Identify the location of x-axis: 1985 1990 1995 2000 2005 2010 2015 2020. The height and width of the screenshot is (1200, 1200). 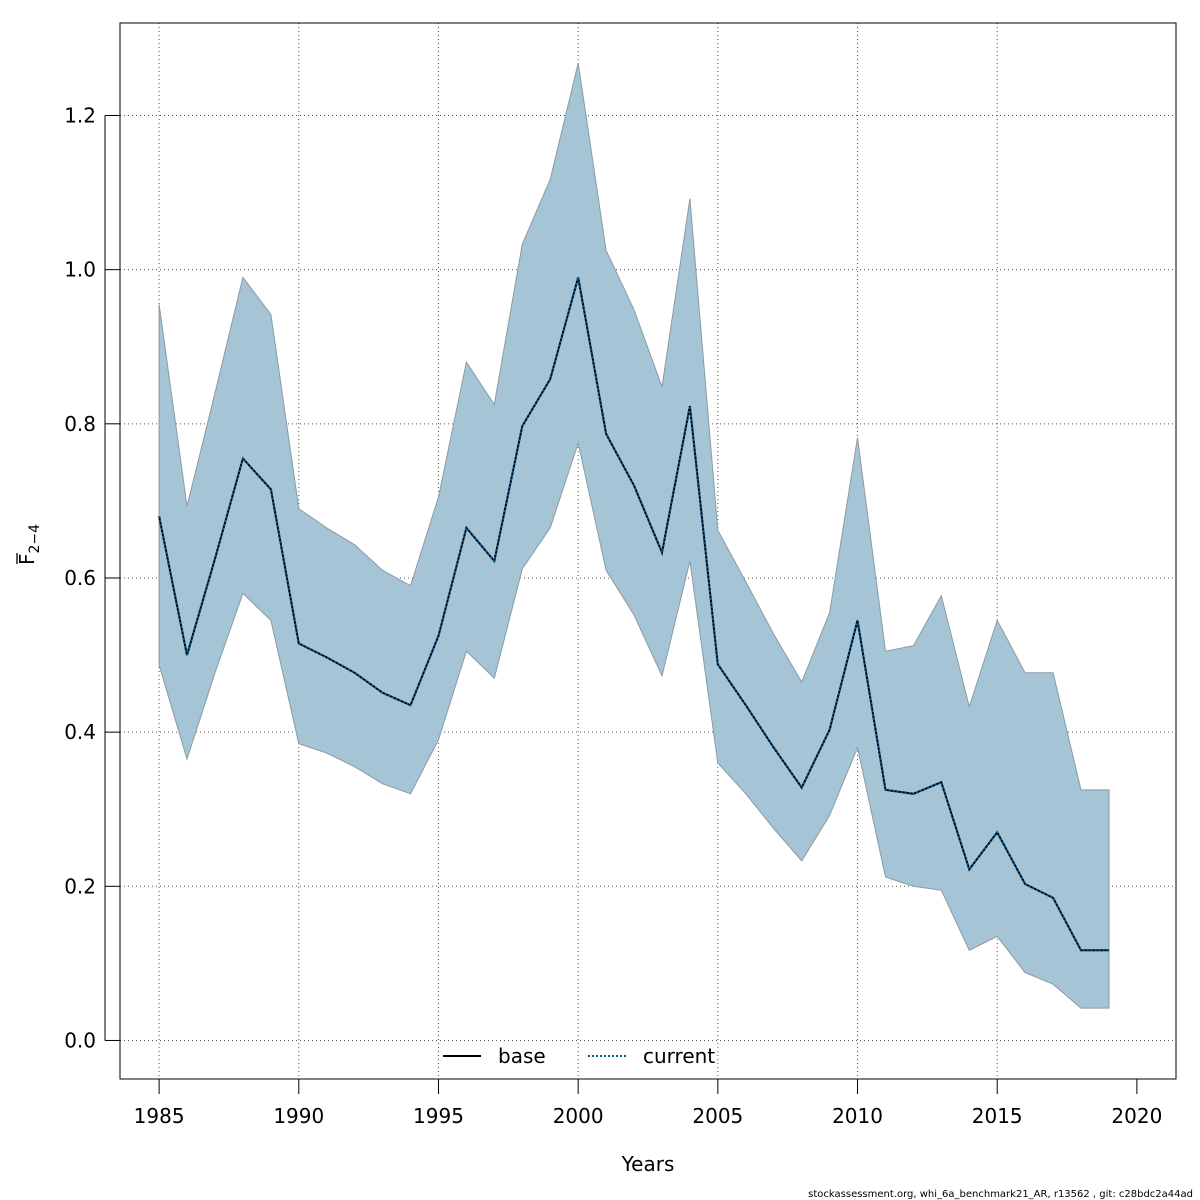
(648, 1103).